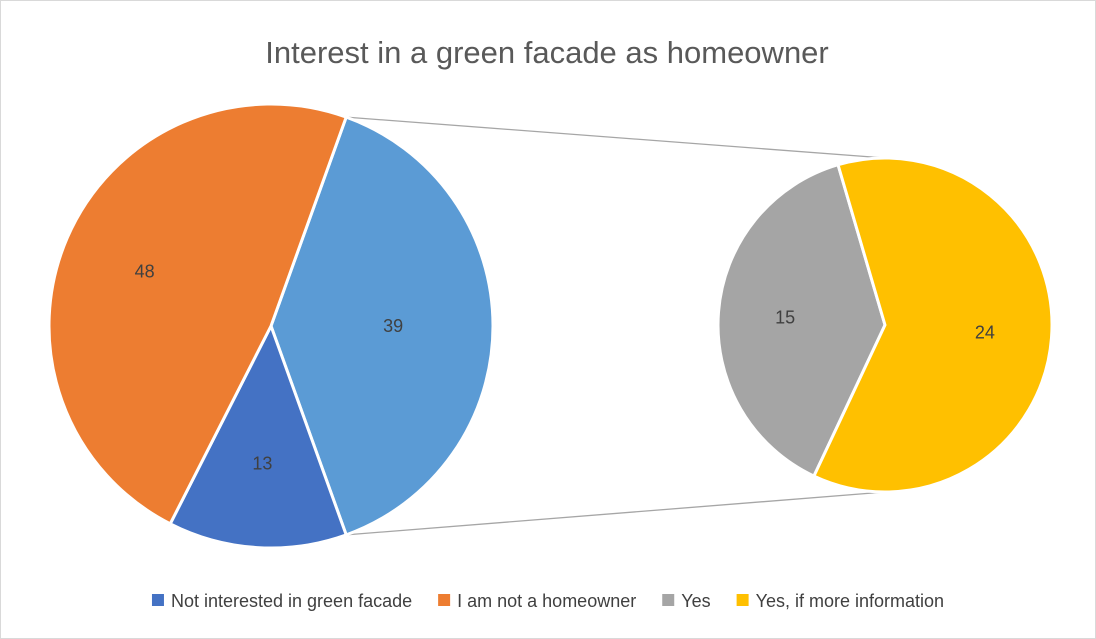 The image size is (1096, 639). I want to click on legend-swatch-yes-if-more-information, so click(742, 600).